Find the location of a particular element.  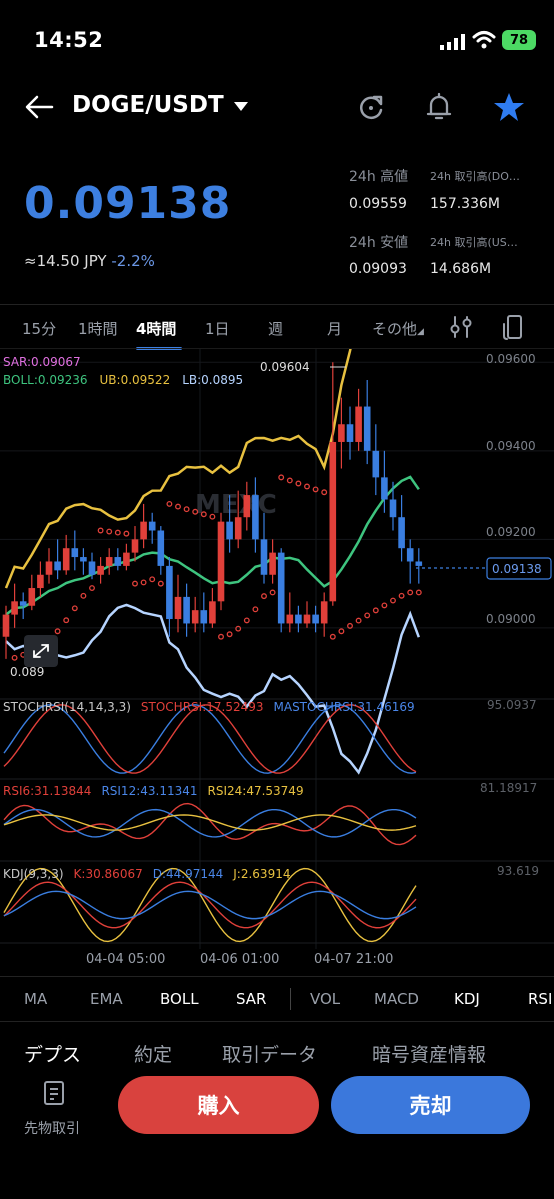

tab-15m: 15分 is located at coordinates (39, 329).